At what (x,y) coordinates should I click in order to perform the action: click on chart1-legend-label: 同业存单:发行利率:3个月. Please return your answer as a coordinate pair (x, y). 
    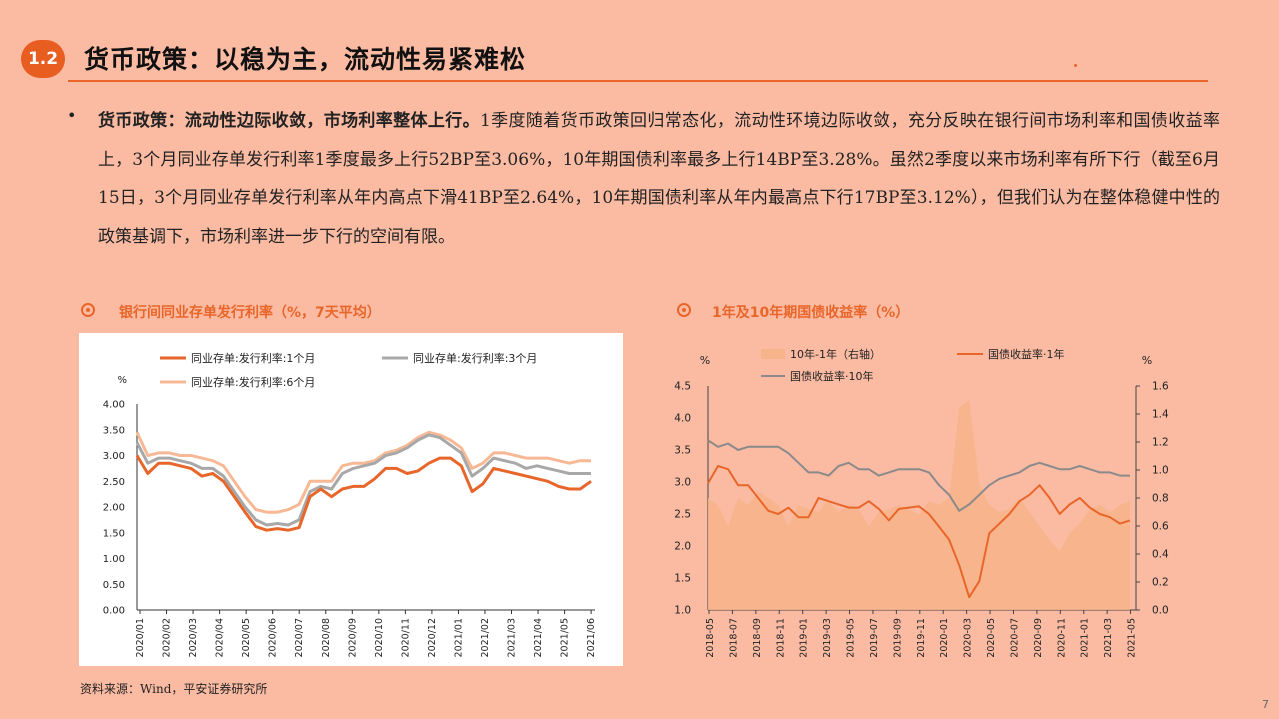
    Looking at the image, I should click on (475, 358).